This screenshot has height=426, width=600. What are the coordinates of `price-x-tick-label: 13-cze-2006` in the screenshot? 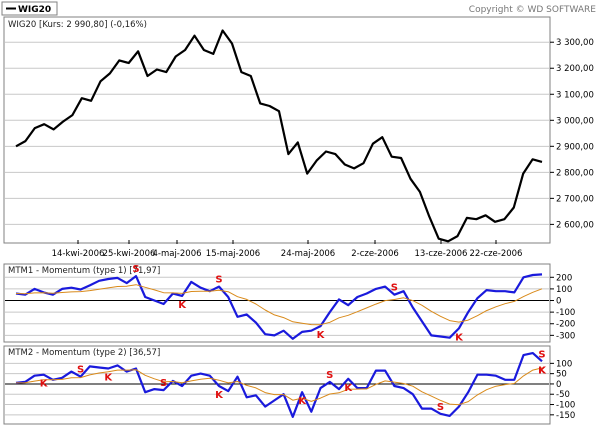 It's located at (441, 254).